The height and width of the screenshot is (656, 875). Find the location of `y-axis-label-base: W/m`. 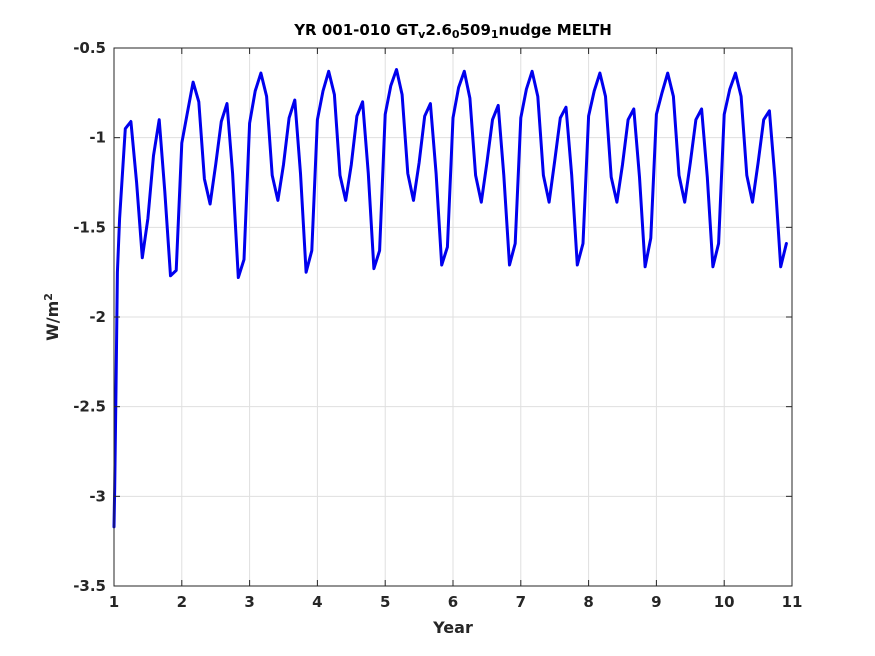

y-axis-label-base: W/m is located at coordinates (52, 321).